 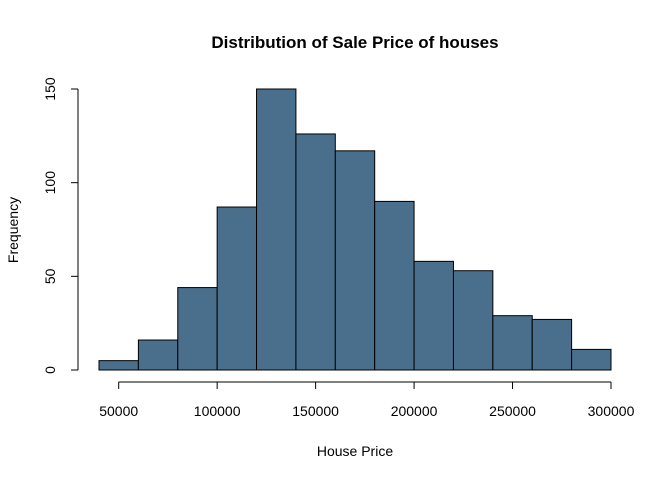 I want to click on y-tick-label: 150, so click(x=50, y=89).